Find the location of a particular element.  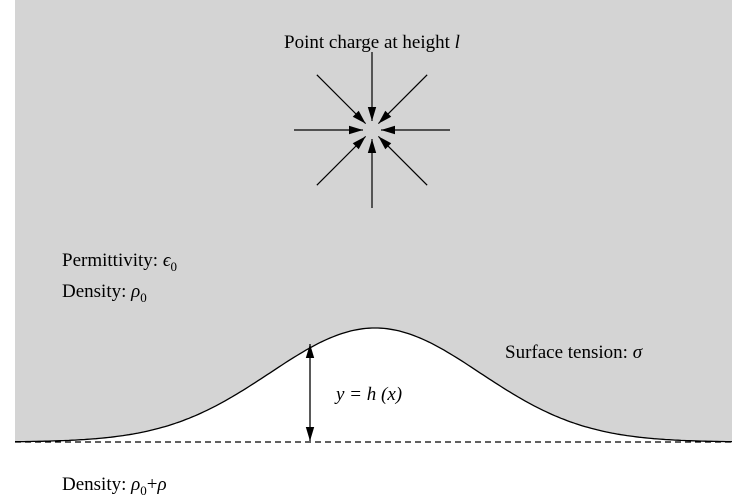

density-lower-label: Density: ρ0+ρ is located at coordinates (114, 486).